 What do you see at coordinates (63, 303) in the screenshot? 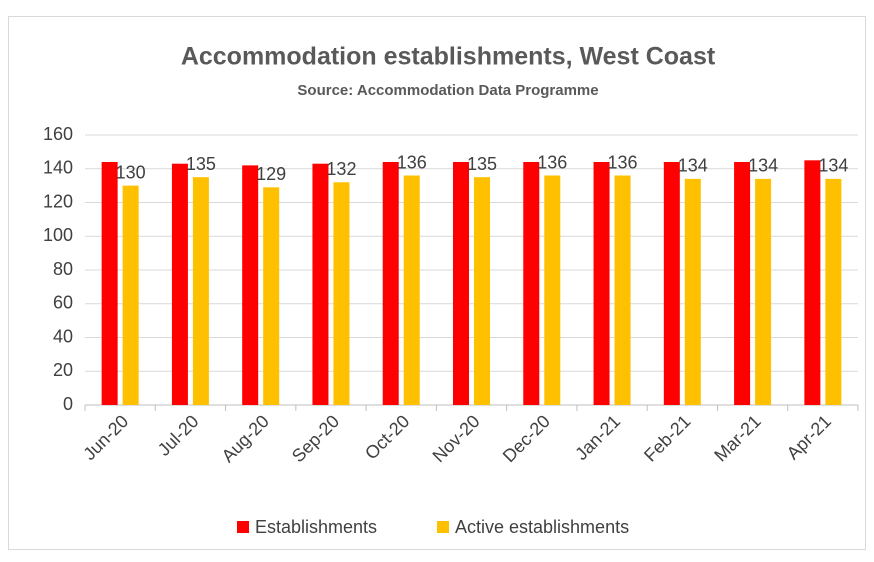
I see `y-tick-label: 60` at bounding box center [63, 303].